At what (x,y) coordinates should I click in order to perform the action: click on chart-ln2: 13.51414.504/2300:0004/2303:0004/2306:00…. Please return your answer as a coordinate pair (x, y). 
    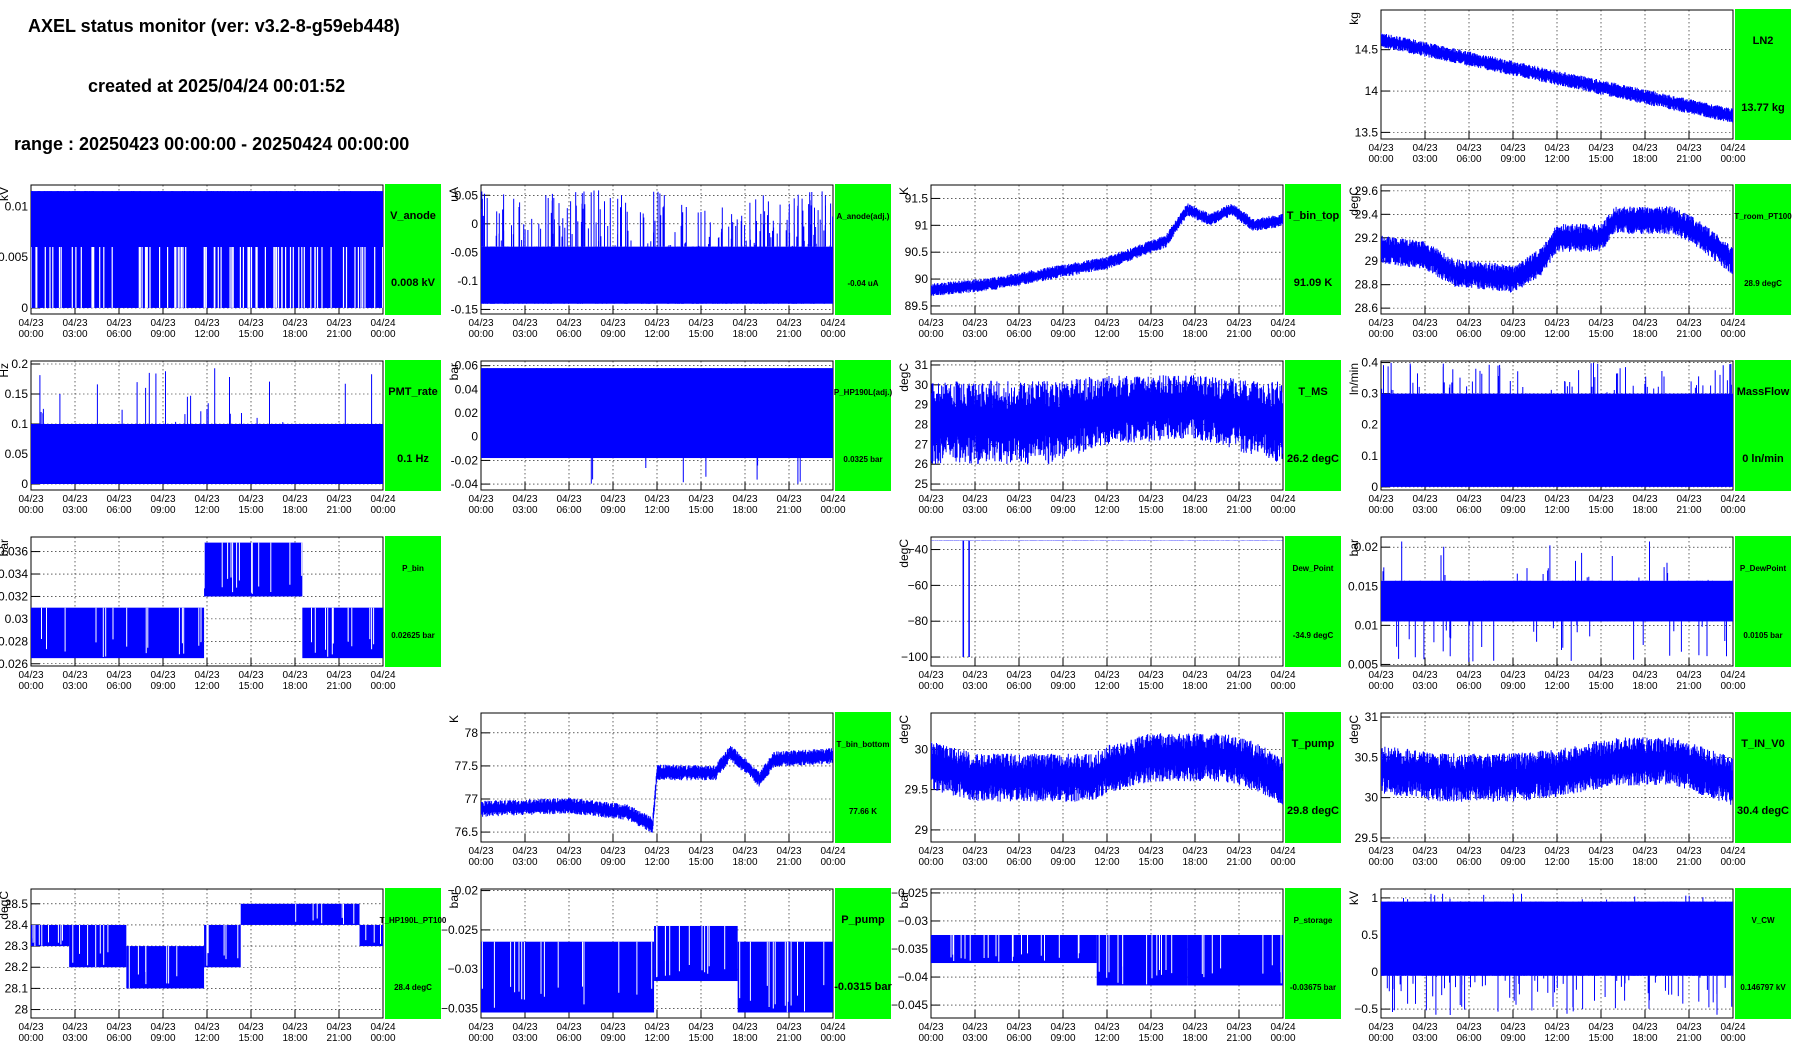
    Looking at the image, I should click on (1569, 87).